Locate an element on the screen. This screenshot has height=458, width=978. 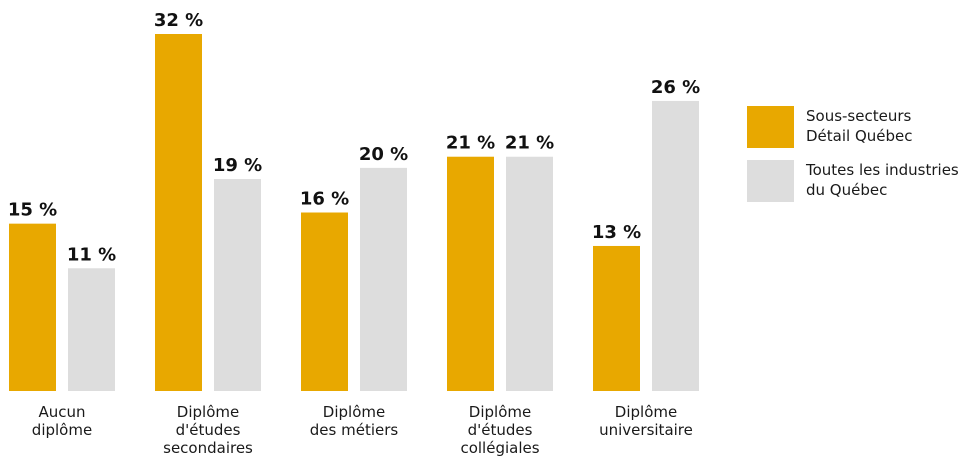
x-tick-label-5: Diplôme universitaire is located at coordinates (646, 421).